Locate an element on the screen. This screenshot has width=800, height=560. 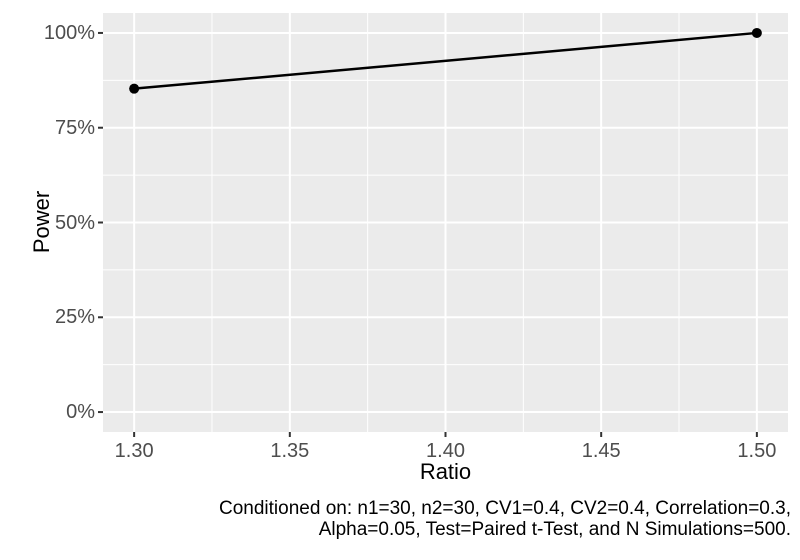
x-tick-label: 1.30 is located at coordinates (134, 451).